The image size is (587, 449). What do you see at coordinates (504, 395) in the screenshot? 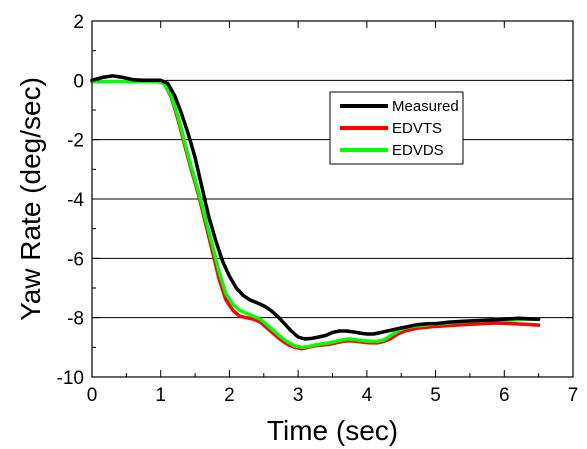
I see `x-tick-label: 6` at bounding box center [504, 395].